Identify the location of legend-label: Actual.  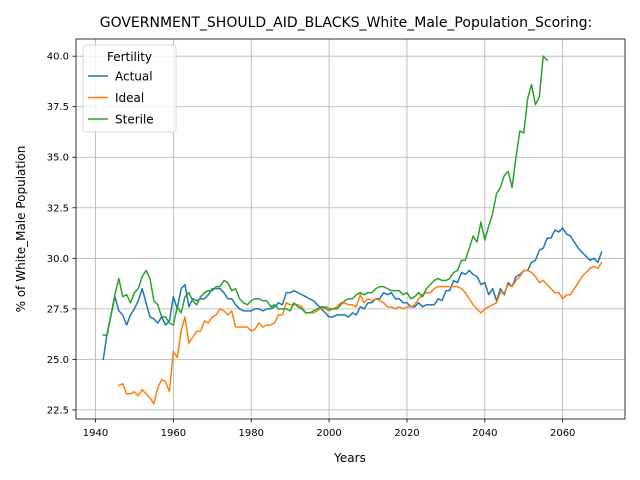
(134, 77).